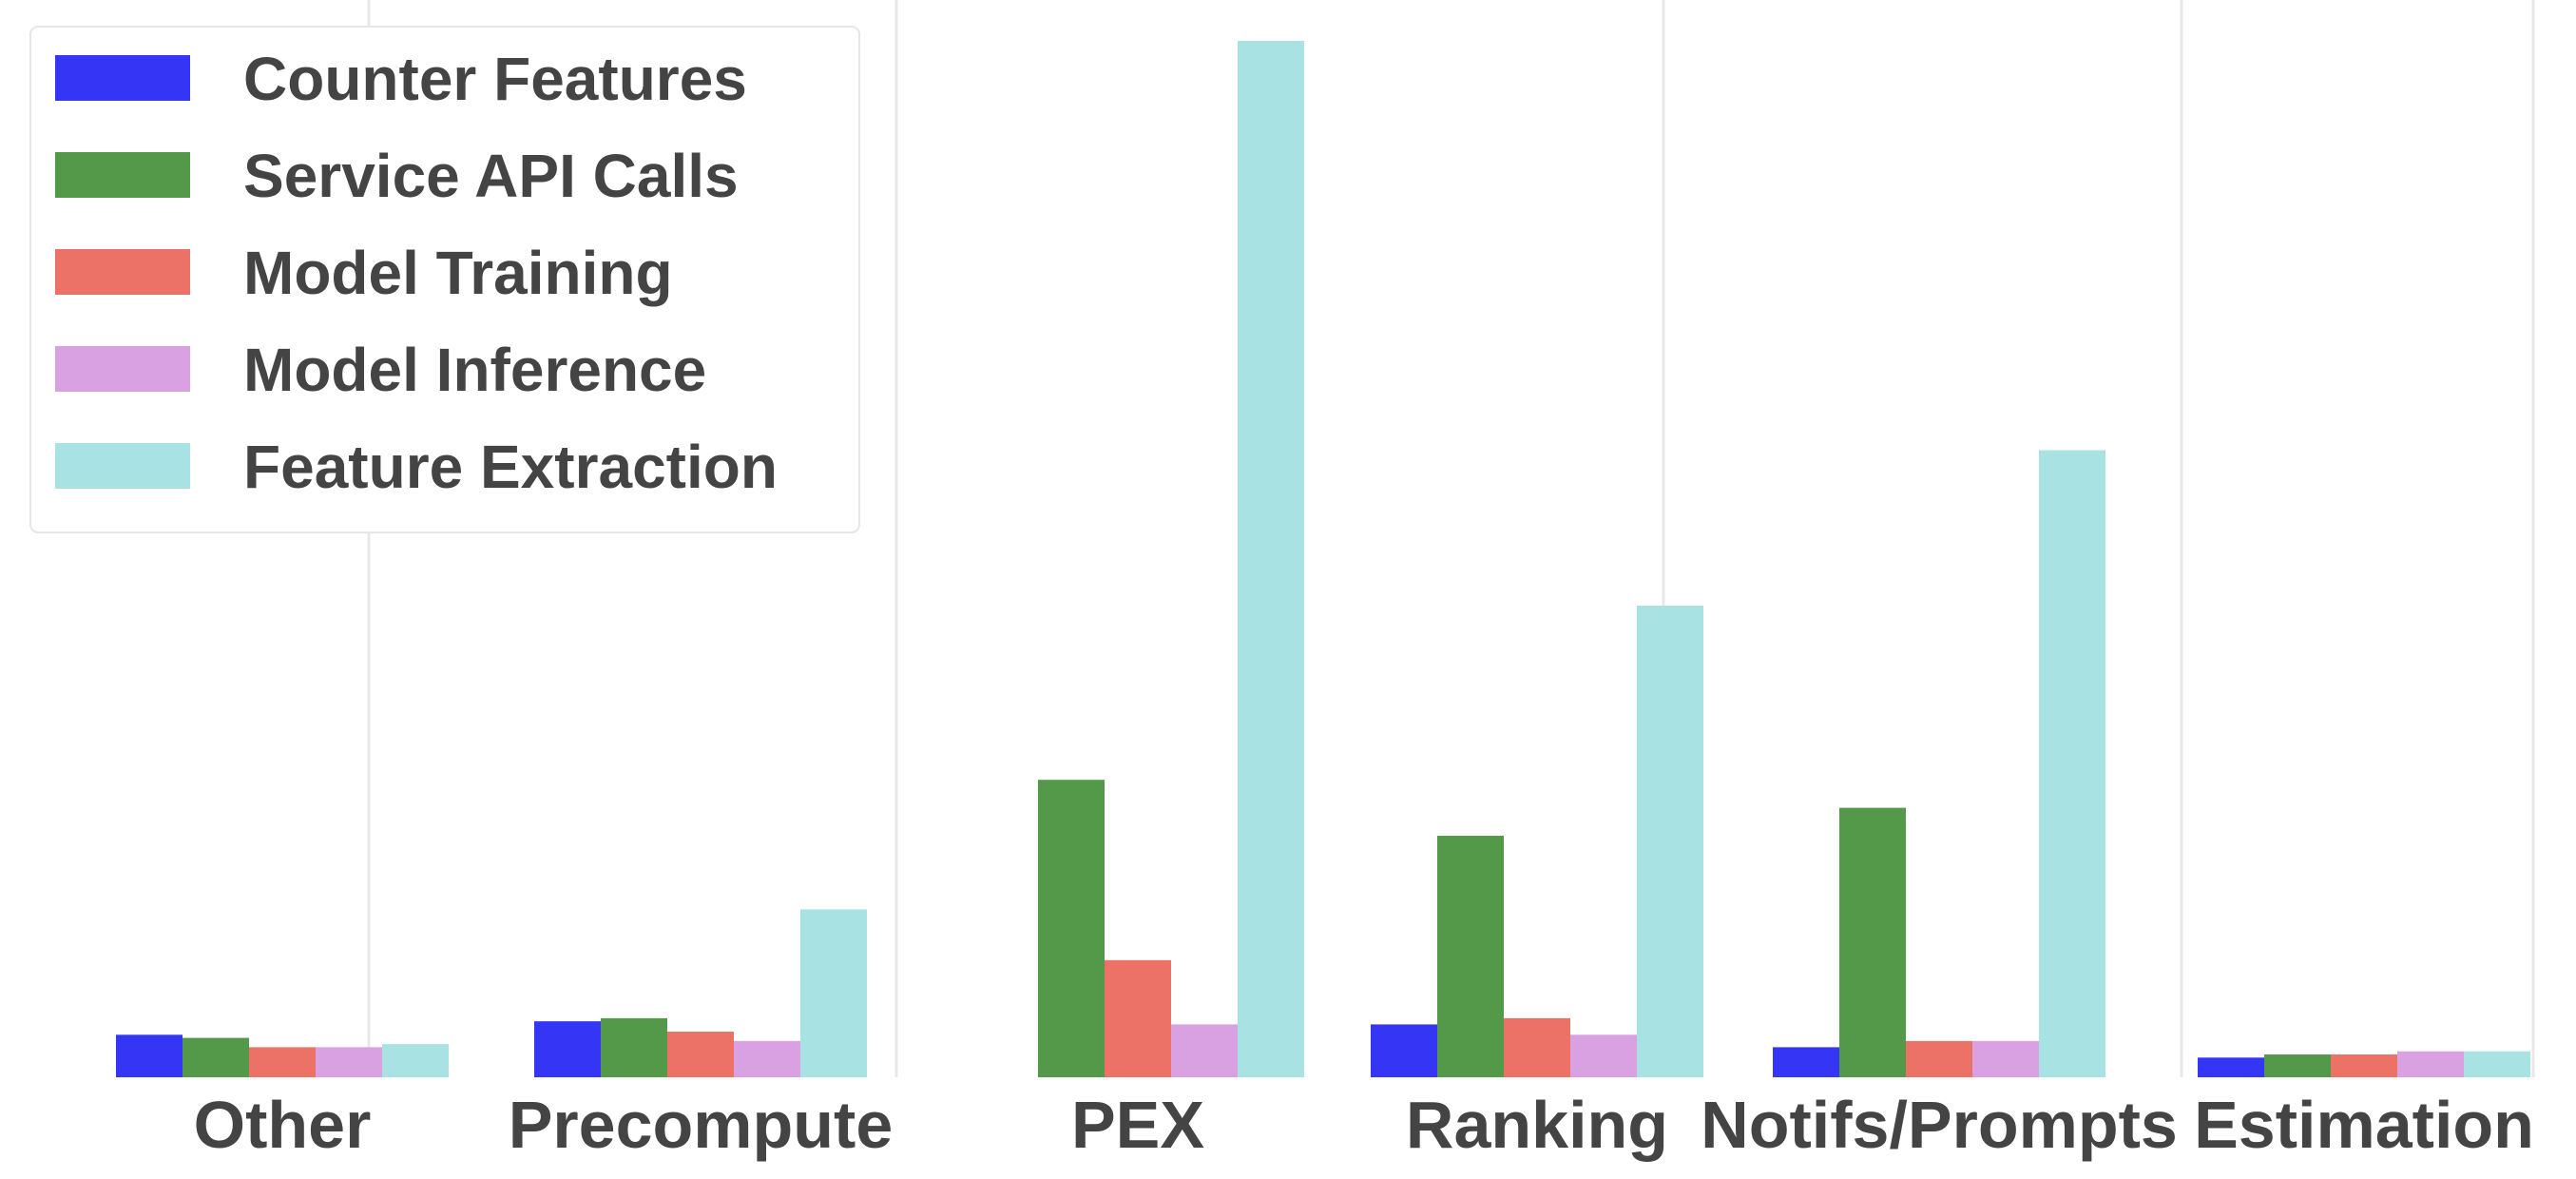 The height and width of the screenshot is (1179, 2576). I want to click on bar-counter-features-precompute, so click(567, 1049).